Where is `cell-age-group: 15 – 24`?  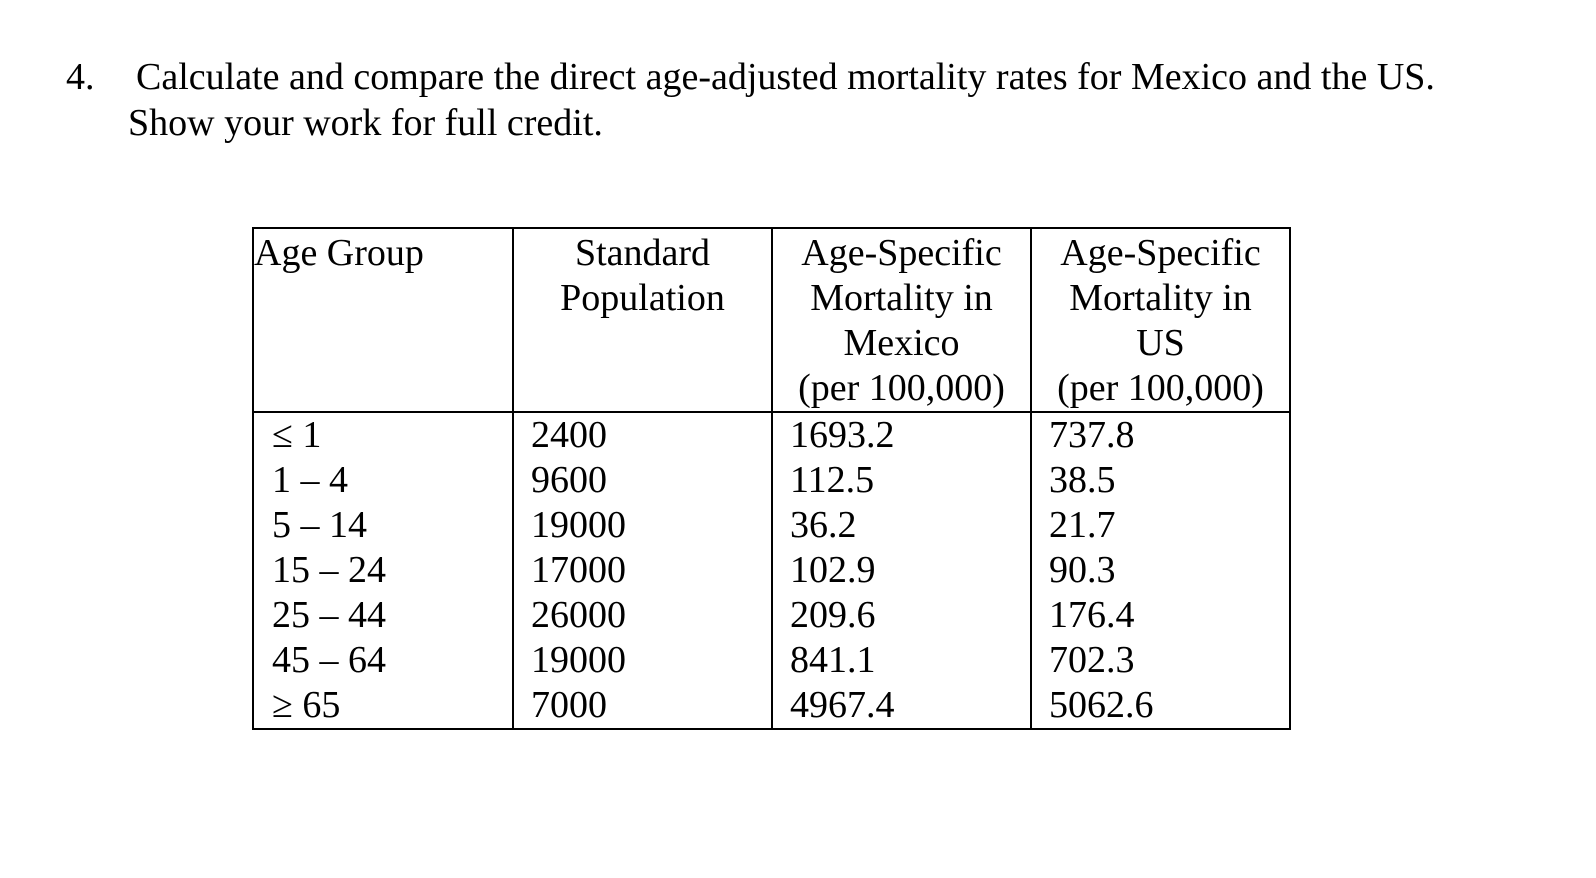 cell-age-group: 15 – 24 is located at coordinates (383, 570).